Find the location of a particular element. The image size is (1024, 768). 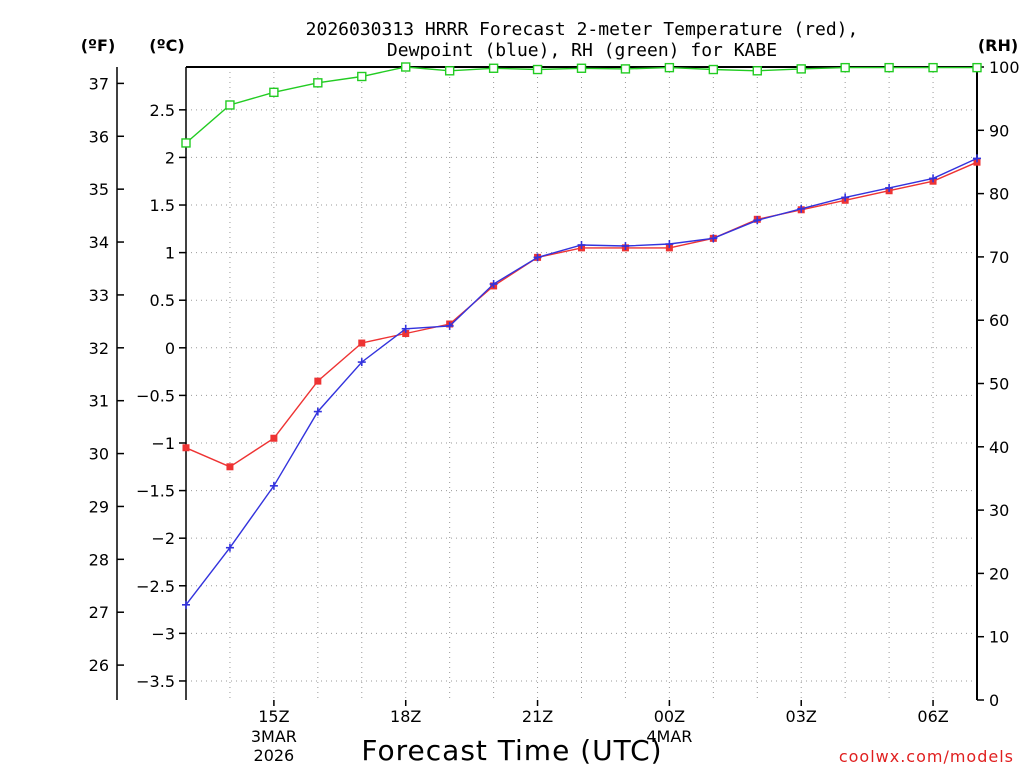

celsius-tick-label: −1 is located at coordinates (163, 443).